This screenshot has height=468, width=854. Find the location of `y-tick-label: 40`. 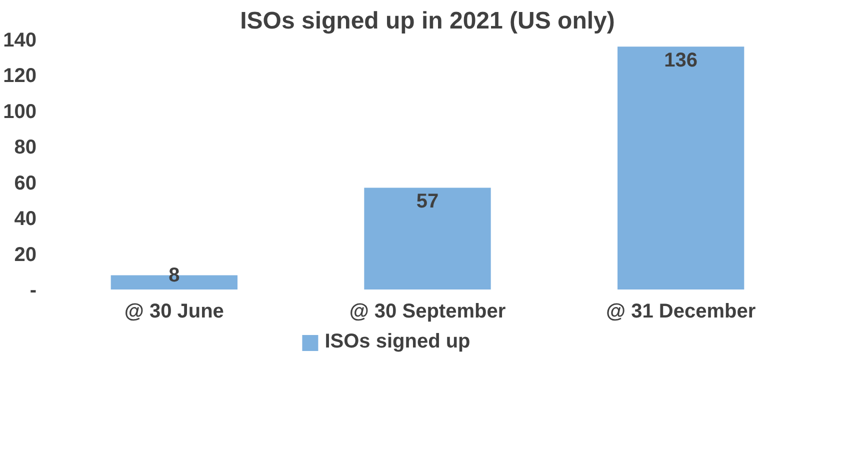

y-tick-label: 40 is located at coordinates (25, 219).